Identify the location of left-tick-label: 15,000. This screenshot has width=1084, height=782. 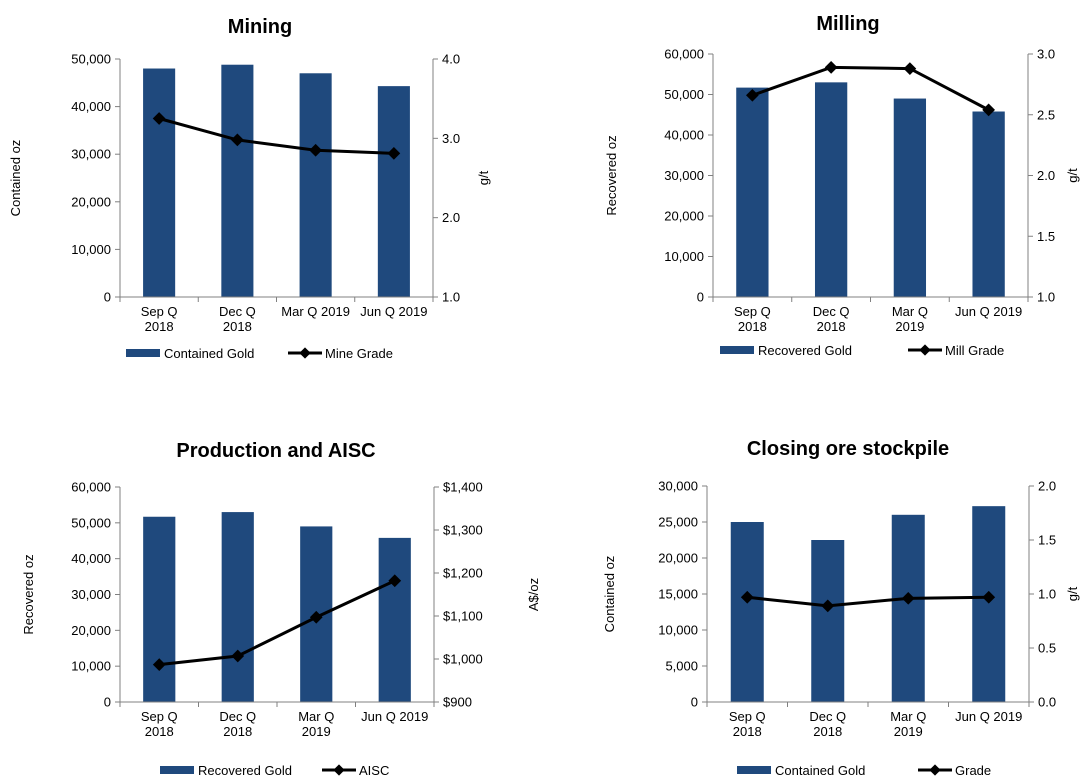
(678, 594).